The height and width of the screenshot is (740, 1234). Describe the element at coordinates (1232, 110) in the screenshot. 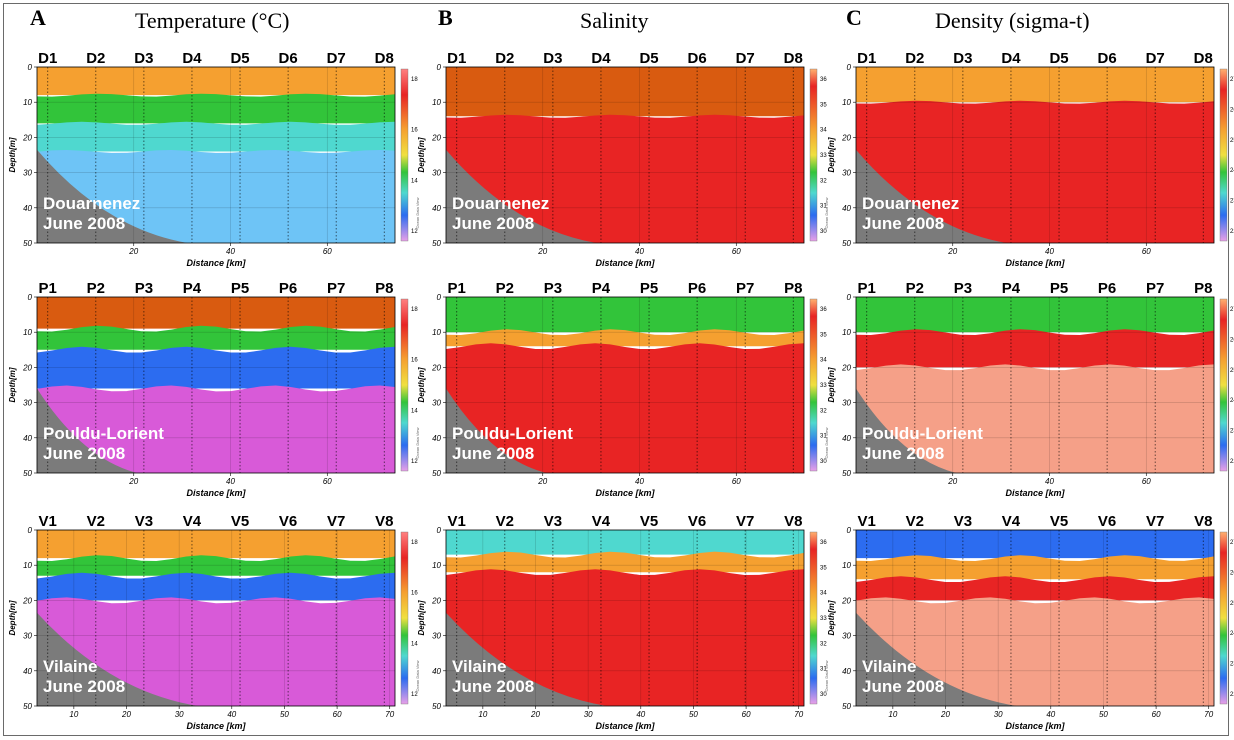

I see `colorbar-tick-label: 26` at that location.